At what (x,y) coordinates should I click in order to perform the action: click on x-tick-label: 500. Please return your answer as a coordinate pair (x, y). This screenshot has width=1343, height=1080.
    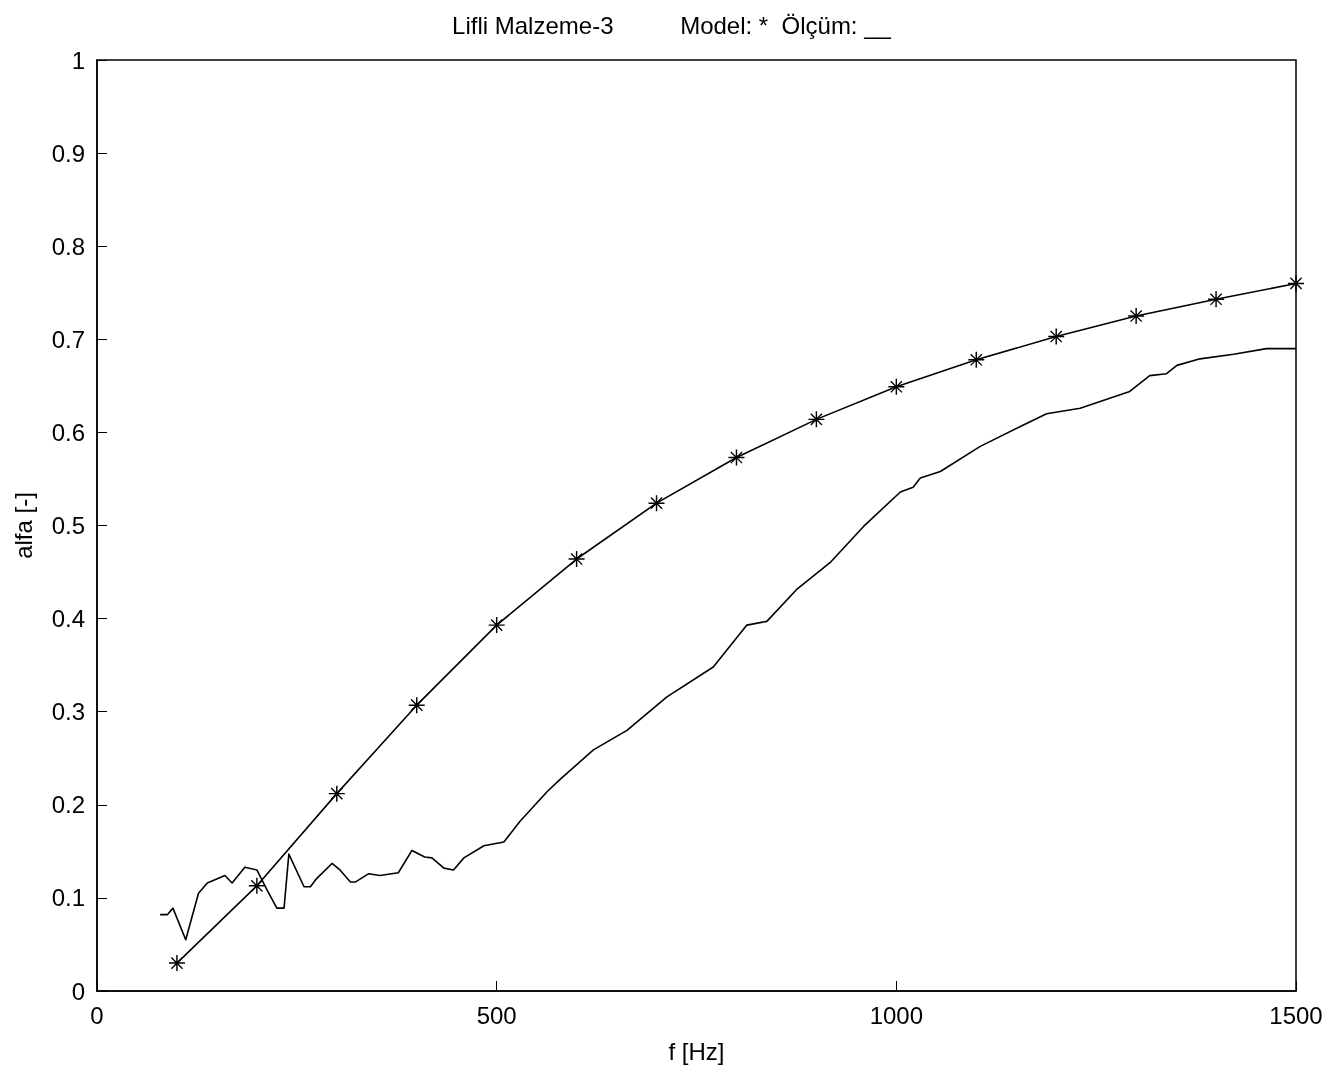
    Looking at the image, I should click on (496, 1015).